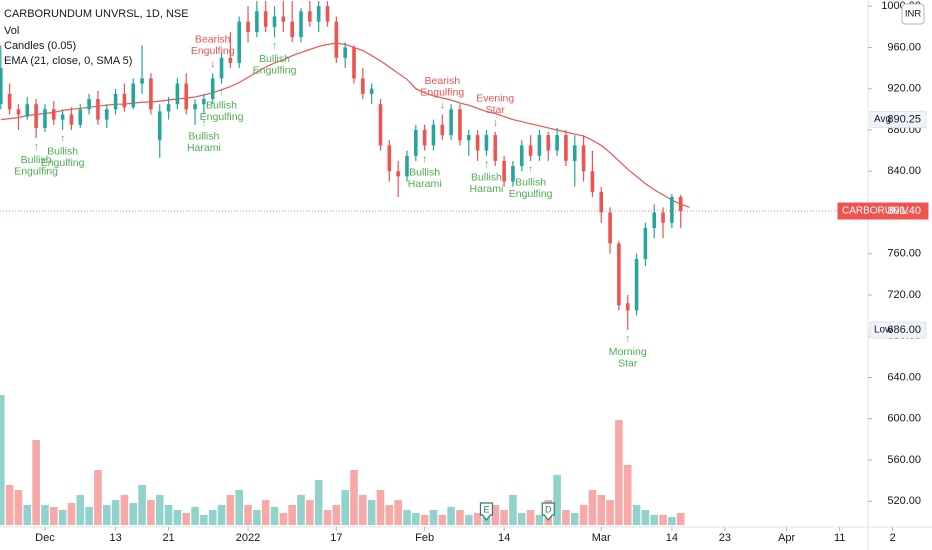 Image resolution: width=932 pixels, height=550 pixels. Describe the element at coordinates (904, 501) in the screenshot. I see `y-tick-label: 520.00` at that location.